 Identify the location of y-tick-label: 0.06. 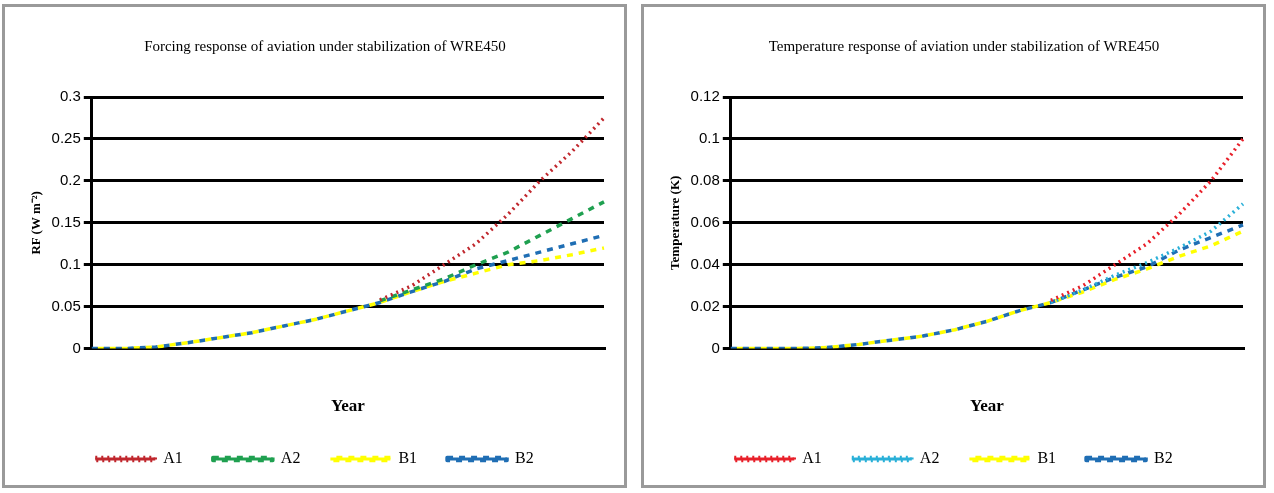
(705, 221).